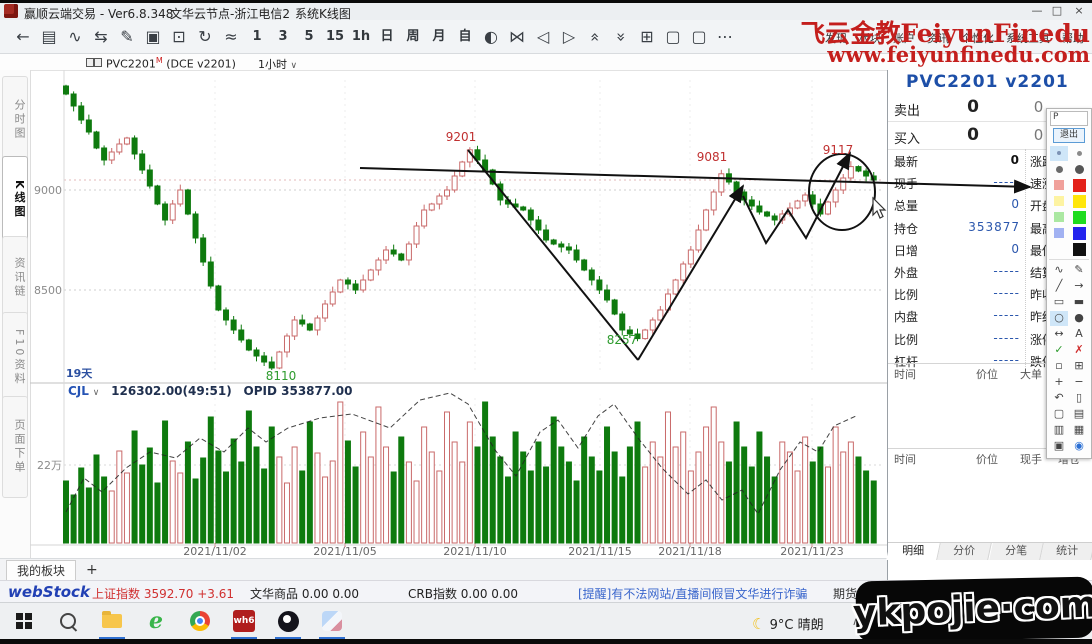  What do you see at coordinates (1059, 445) in the screenshot?
I see `image-tool: ▣` at bounding box center [1059, 445].